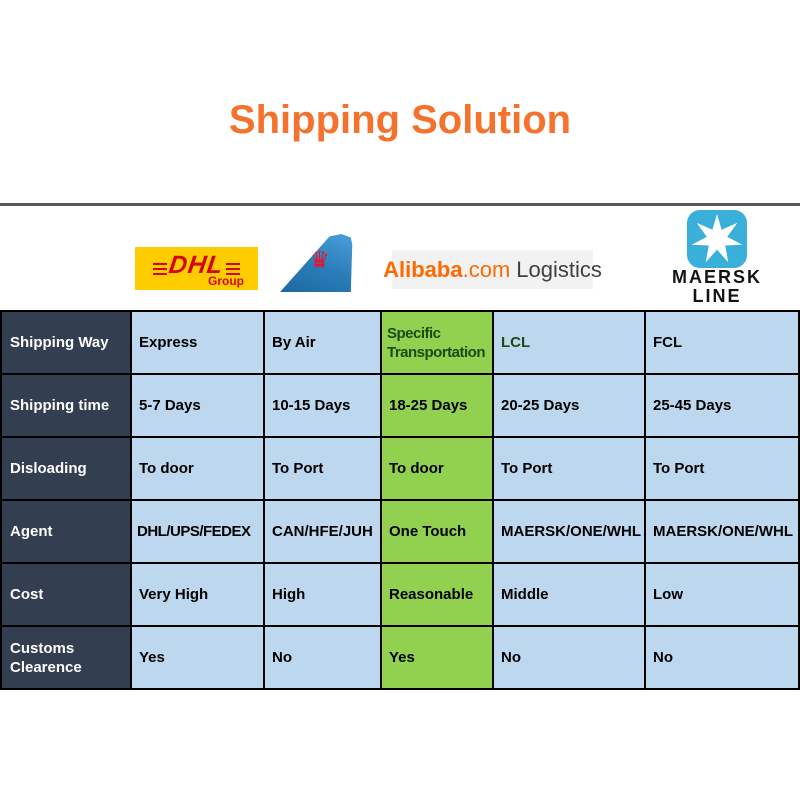 The width and height of the screenshot is (800, 800). What do you see at coordinates (722, 594) in the screenshot?
I see `table-cell: Low` at bounding box center [722, 594].